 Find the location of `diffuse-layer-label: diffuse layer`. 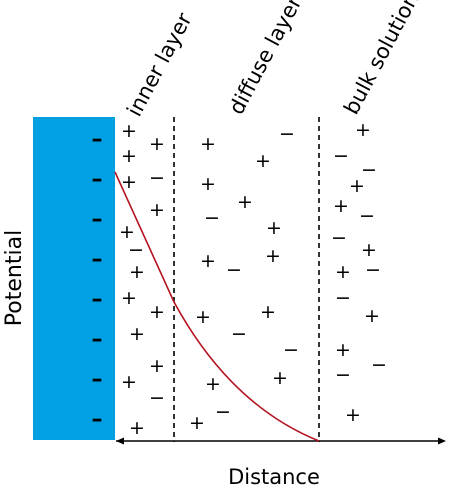

diffuse-layer-label: diffuse layer is located at coordinates (265, 59).